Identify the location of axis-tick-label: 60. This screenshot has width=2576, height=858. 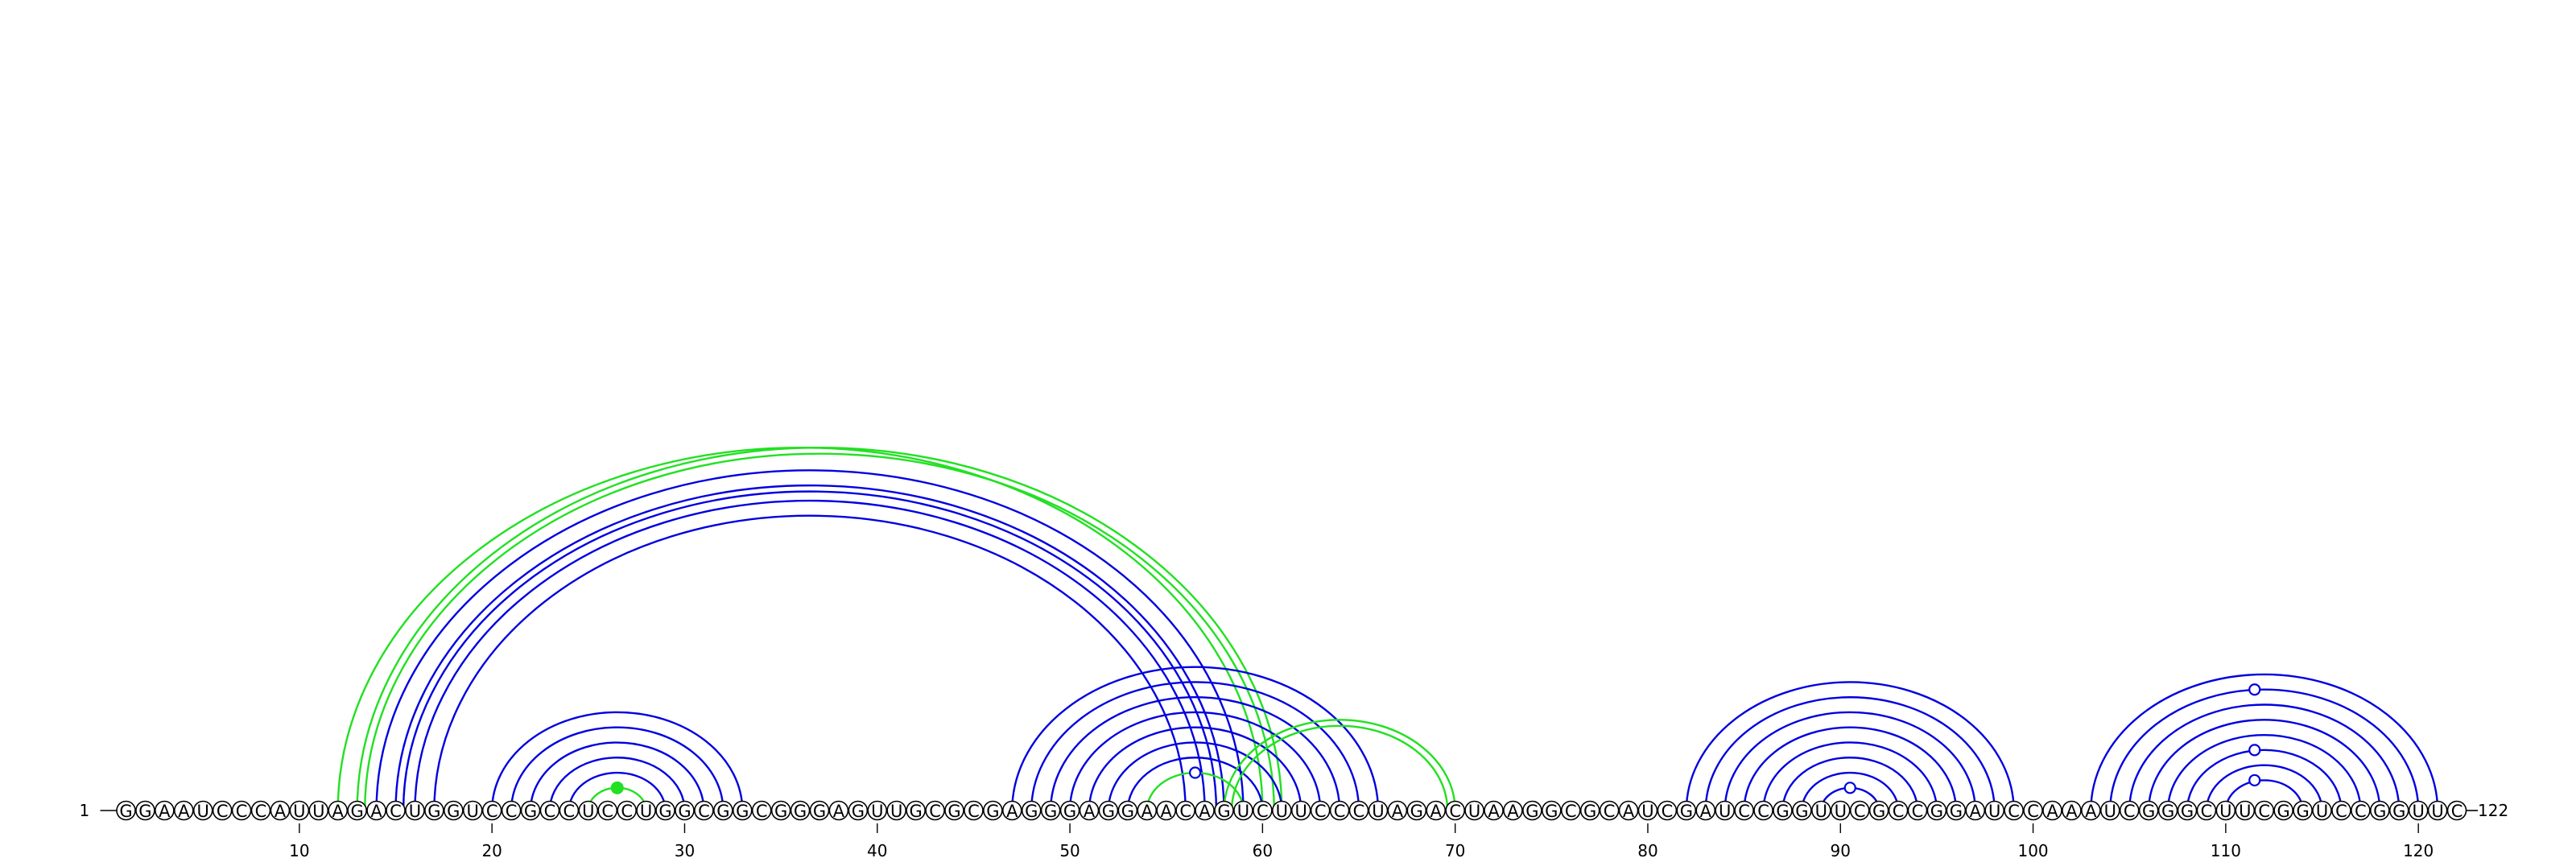
(1263, 850).